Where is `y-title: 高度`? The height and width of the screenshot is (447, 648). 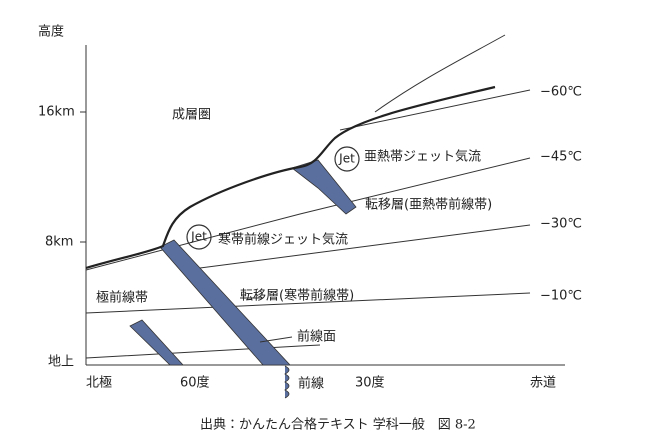
y-title: 高度 is located at coordinates (51, 32).